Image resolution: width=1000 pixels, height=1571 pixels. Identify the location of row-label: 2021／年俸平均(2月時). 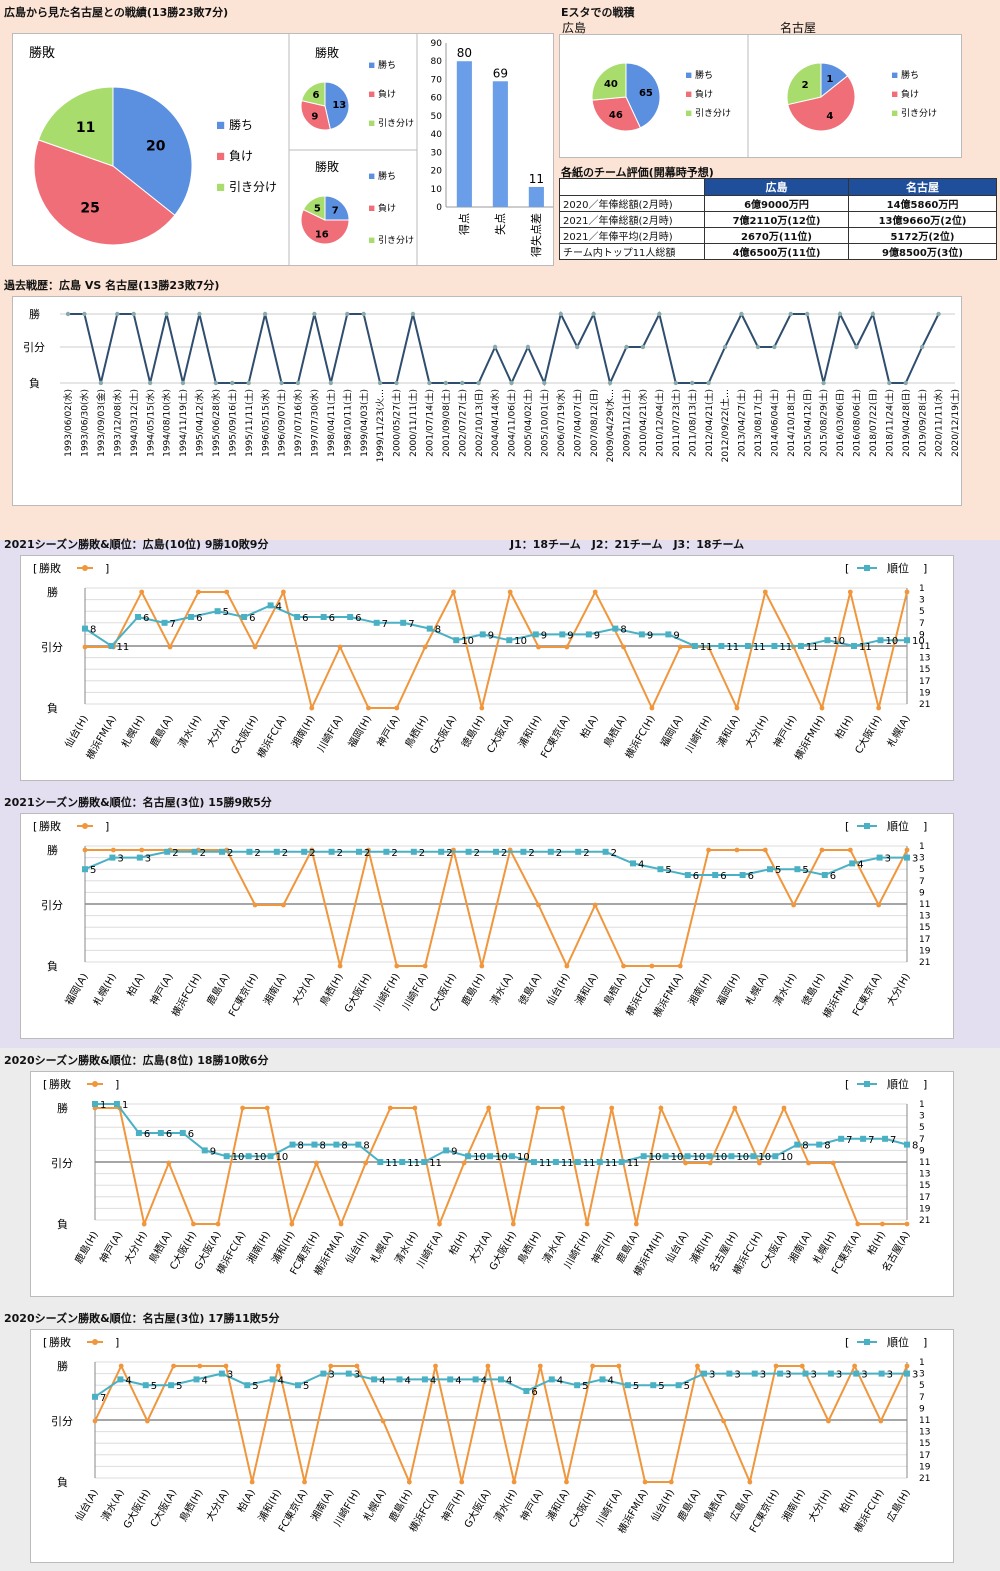
(632, 235).